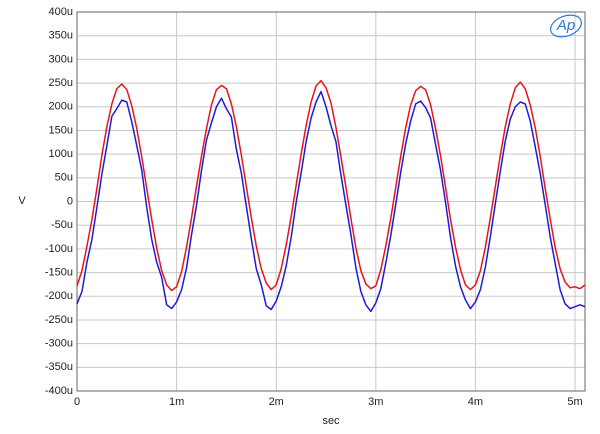 The height and width of the screenshot is (434, 600). Describe the element at coordinates (62, 225) in the screenshot. I see `y-tick-label: -50u` at that location.